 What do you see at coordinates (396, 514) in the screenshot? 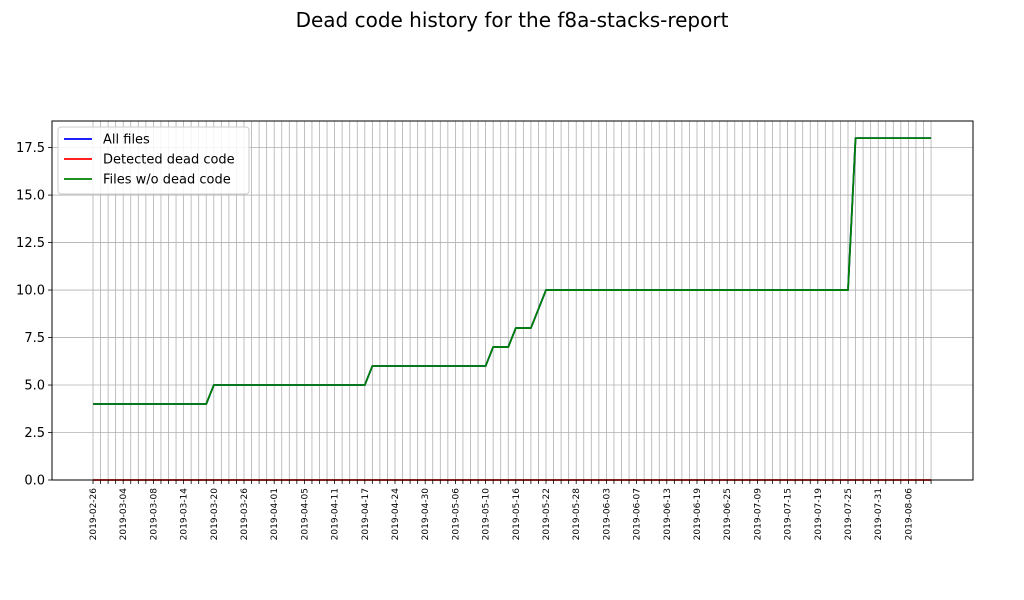
I see `x-tick-label: 2019-04-24` at bounding box center [396, 514].